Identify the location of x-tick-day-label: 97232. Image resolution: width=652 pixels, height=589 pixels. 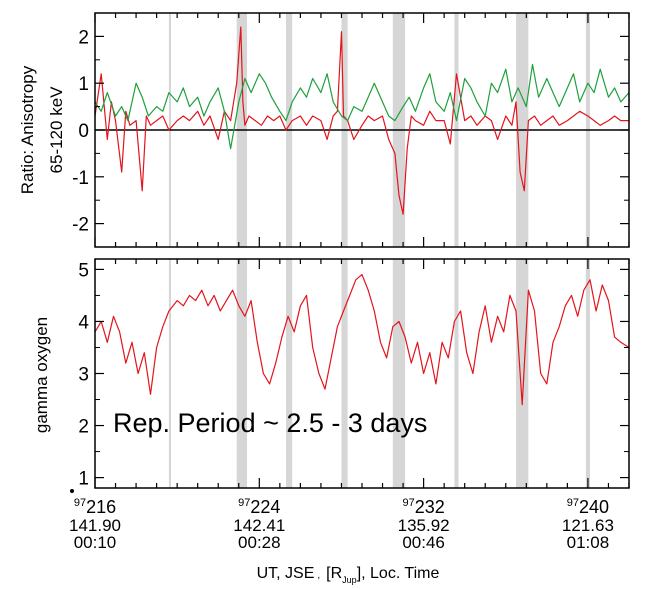
(423, 507).